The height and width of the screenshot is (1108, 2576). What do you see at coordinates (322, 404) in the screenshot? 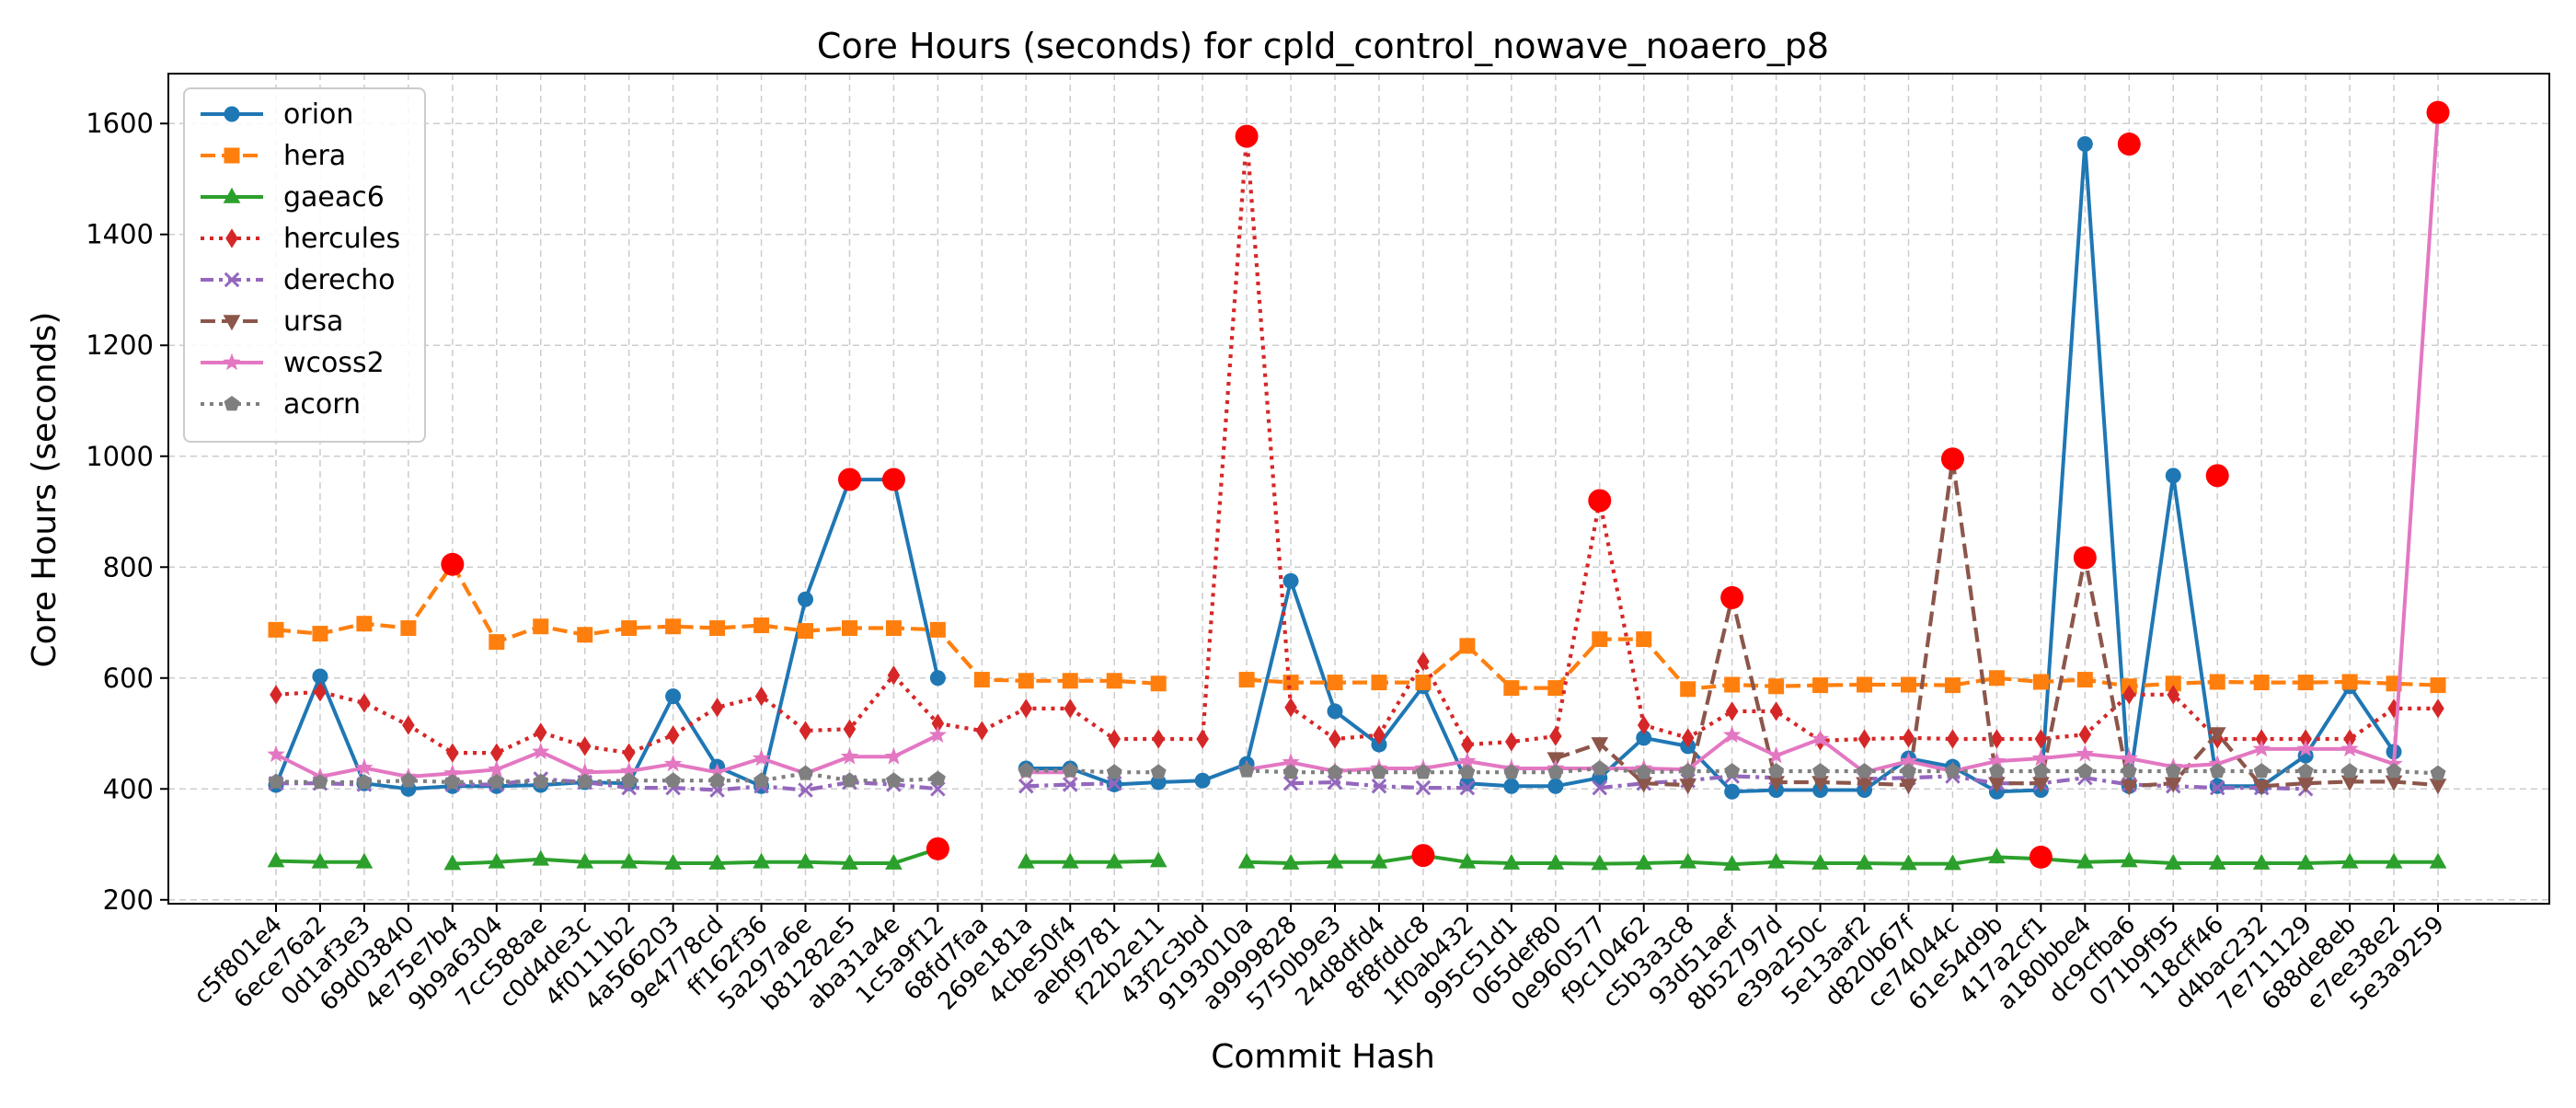
I see `legend-label: acorn` at bounding box center [322, 404].